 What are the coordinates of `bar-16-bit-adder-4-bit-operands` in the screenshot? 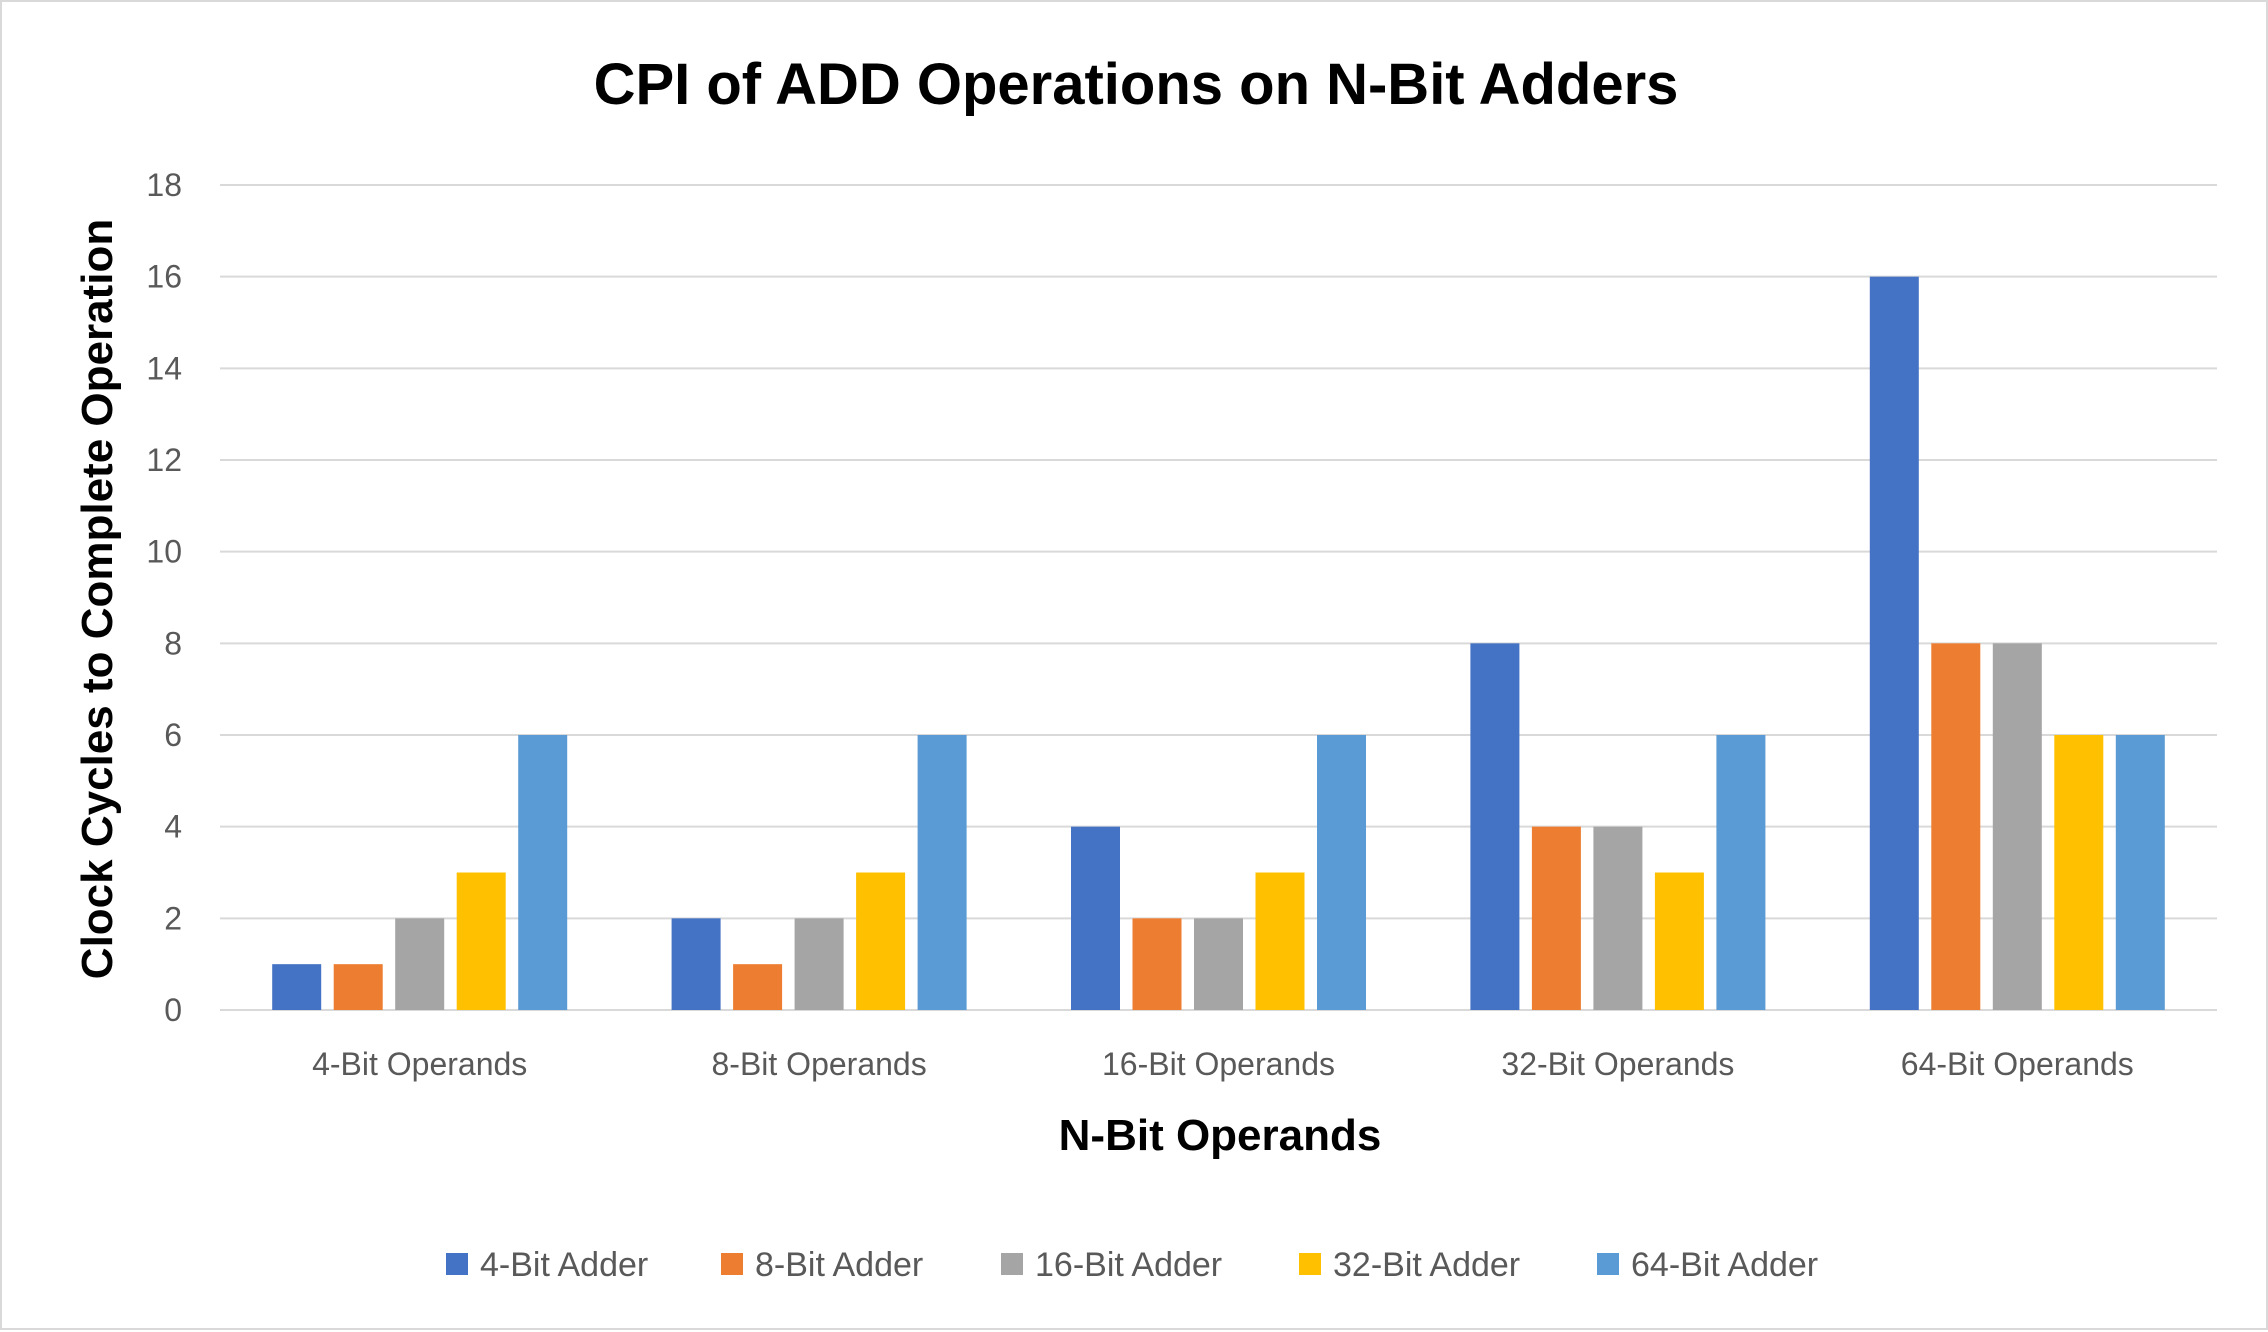 It's located at (420, 964).